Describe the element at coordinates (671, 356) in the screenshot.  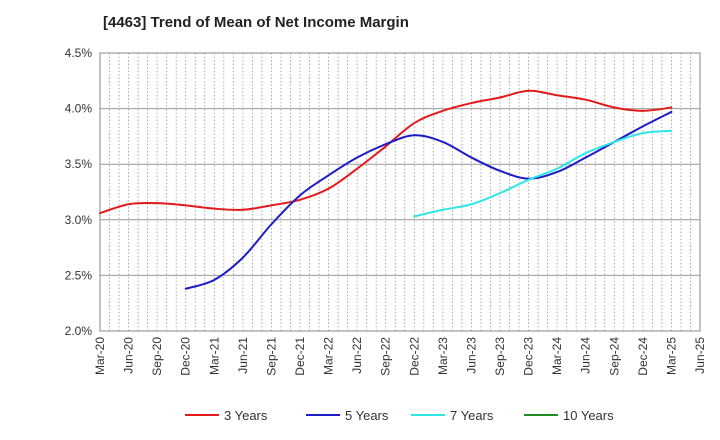
I see `x-tick-label: Mar-25` at that location.